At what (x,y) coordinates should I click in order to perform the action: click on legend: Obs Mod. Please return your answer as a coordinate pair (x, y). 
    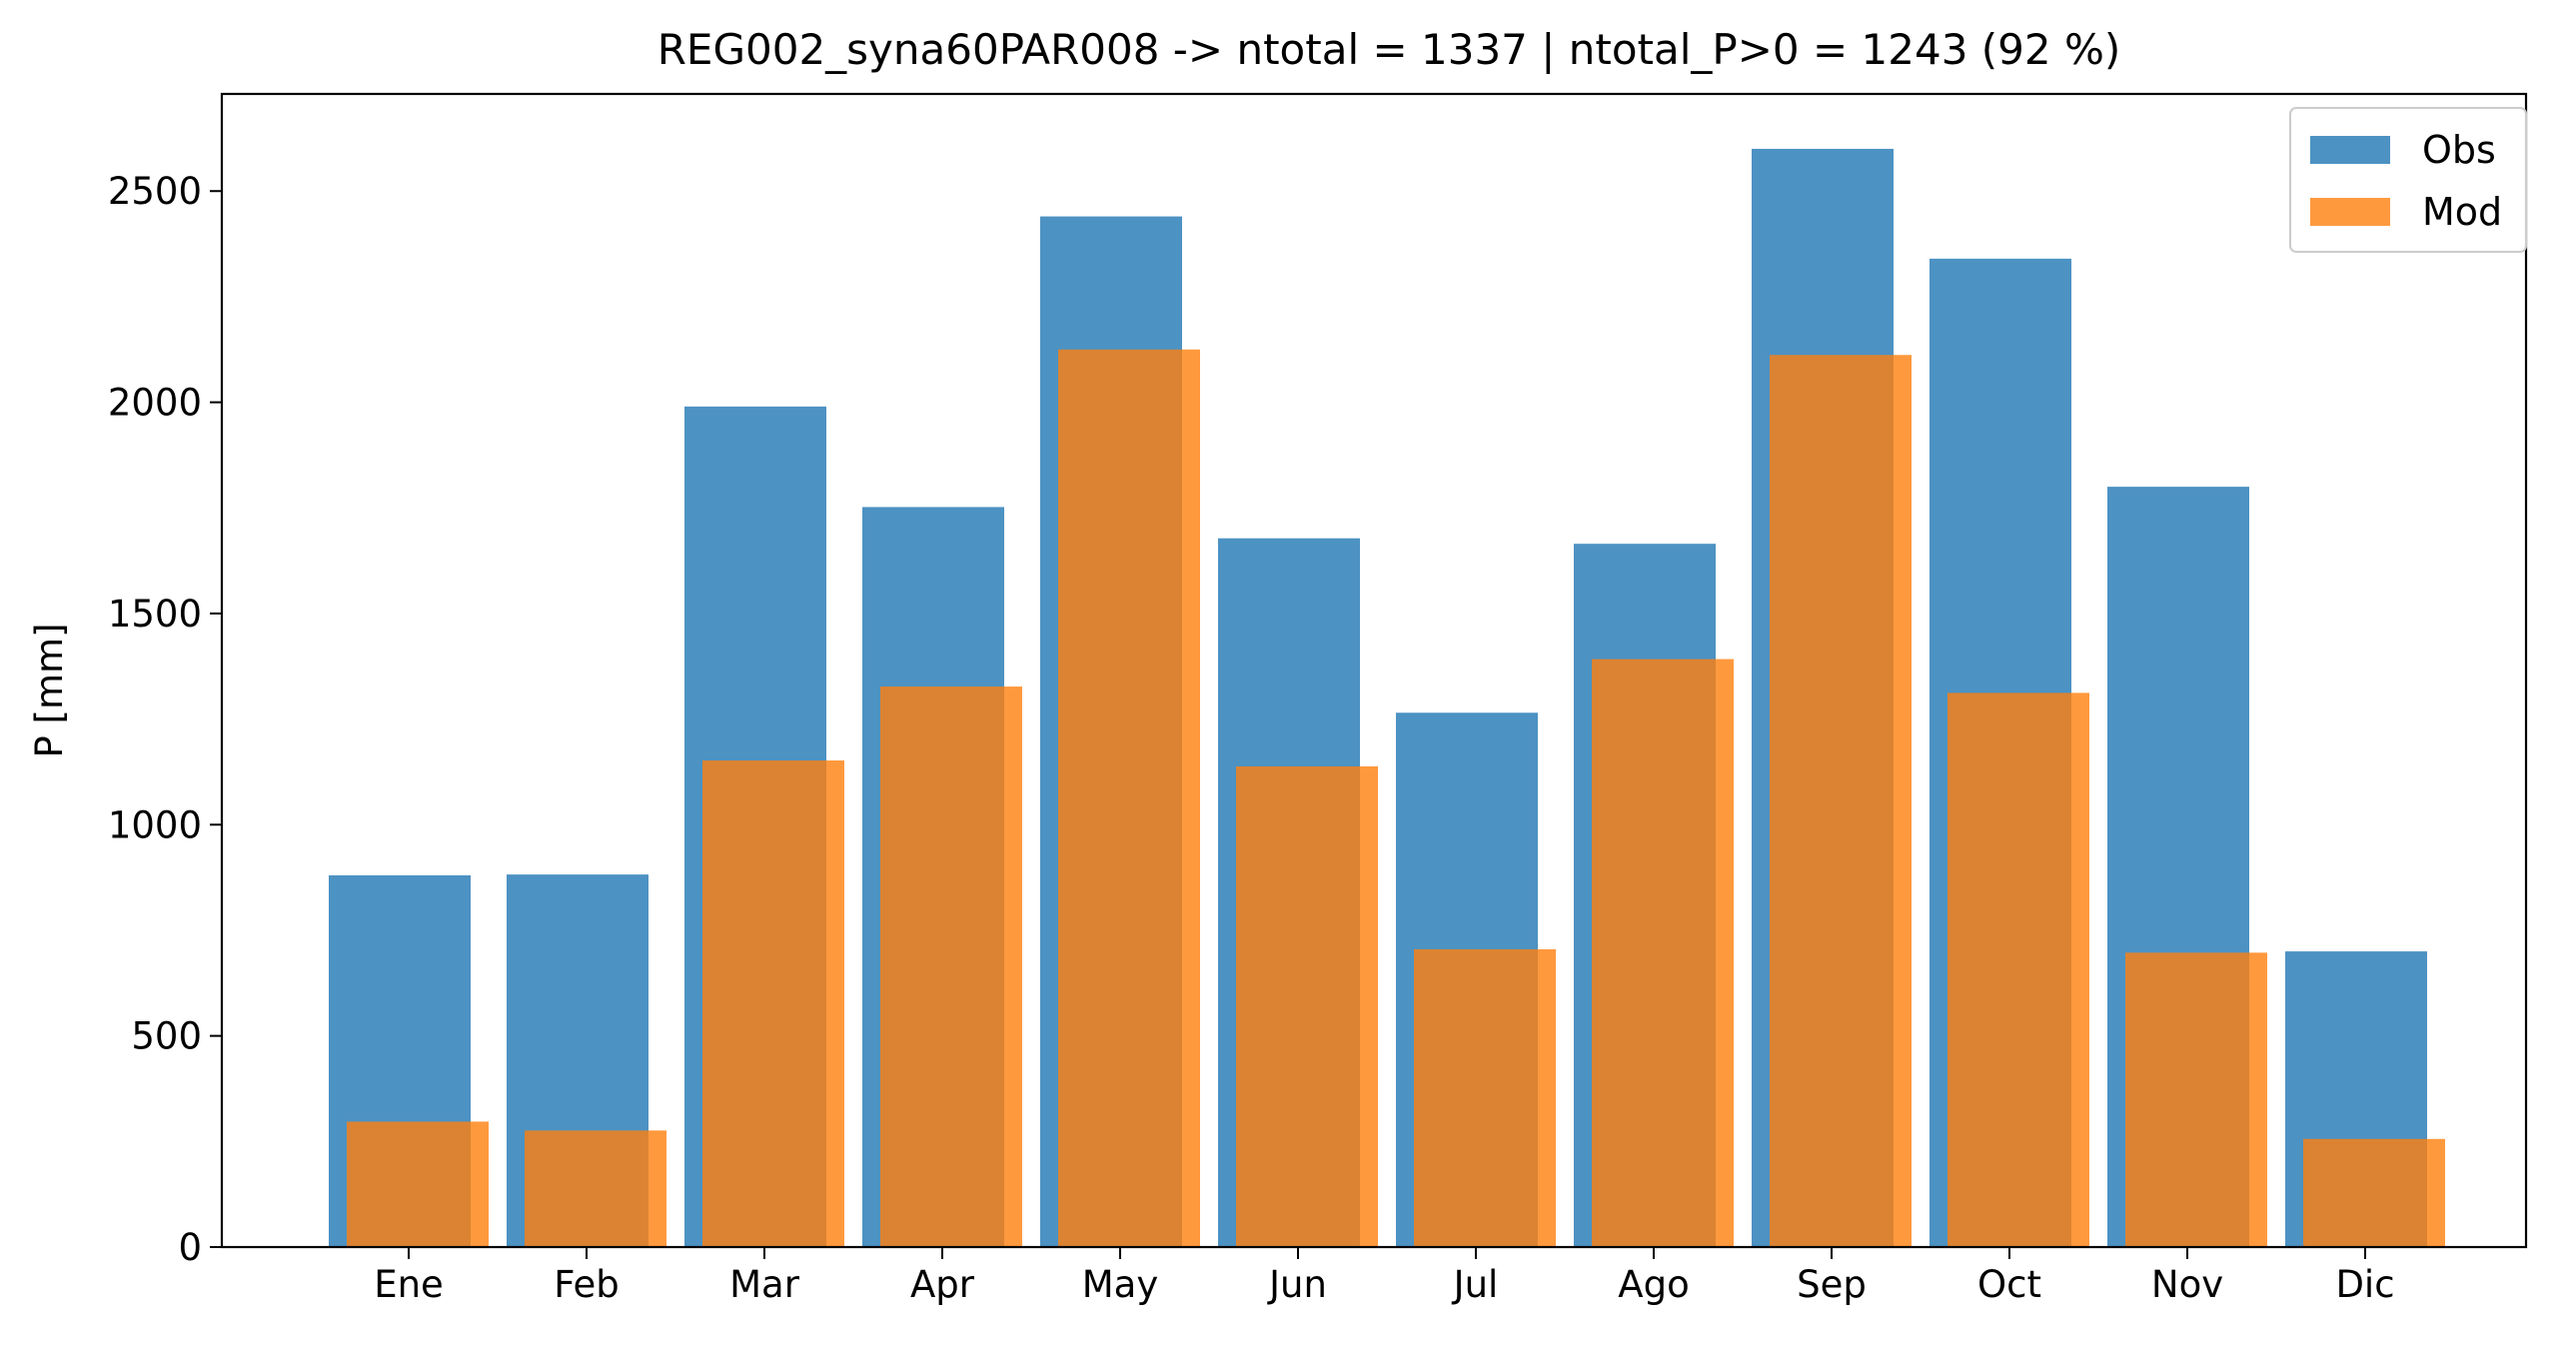
    Looking at the image, I should click on (2408, 180).